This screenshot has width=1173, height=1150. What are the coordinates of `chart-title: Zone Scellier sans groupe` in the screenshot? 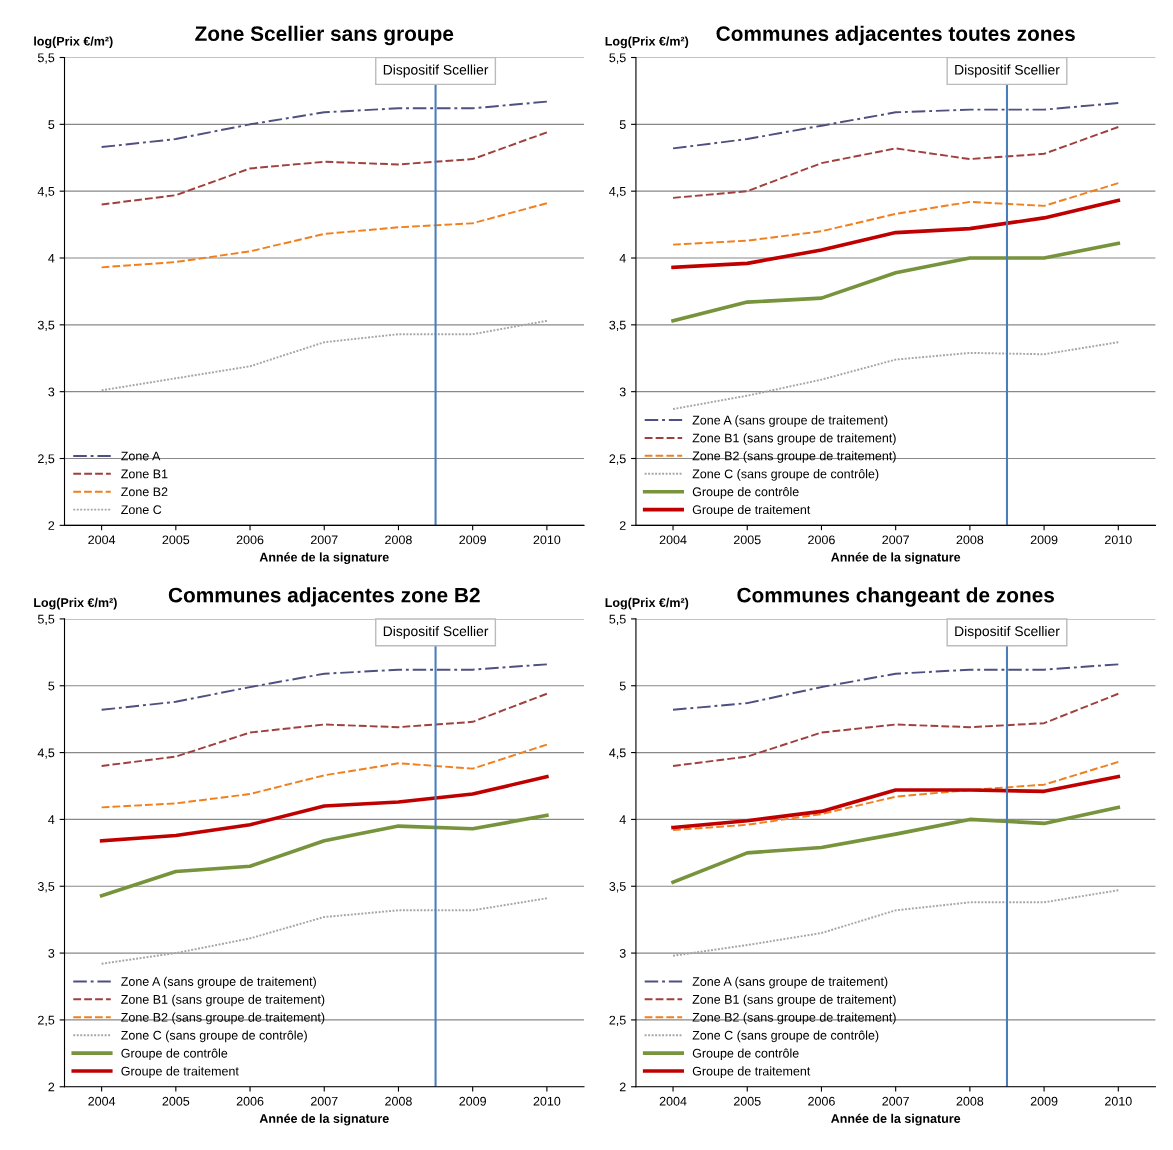 It's located at (324, 35).